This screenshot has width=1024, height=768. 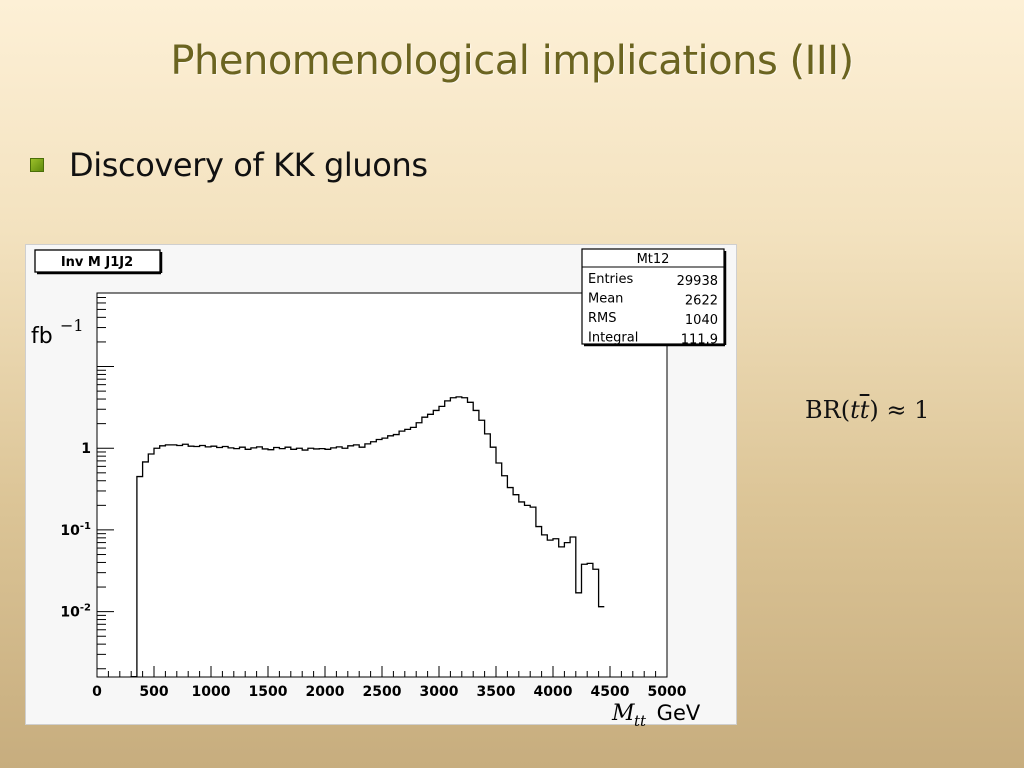 What do you see at coordinates (75, 612) in the screenshot?
I see `y-tick-label: 10⁻²` at bounding box center [75, 612].